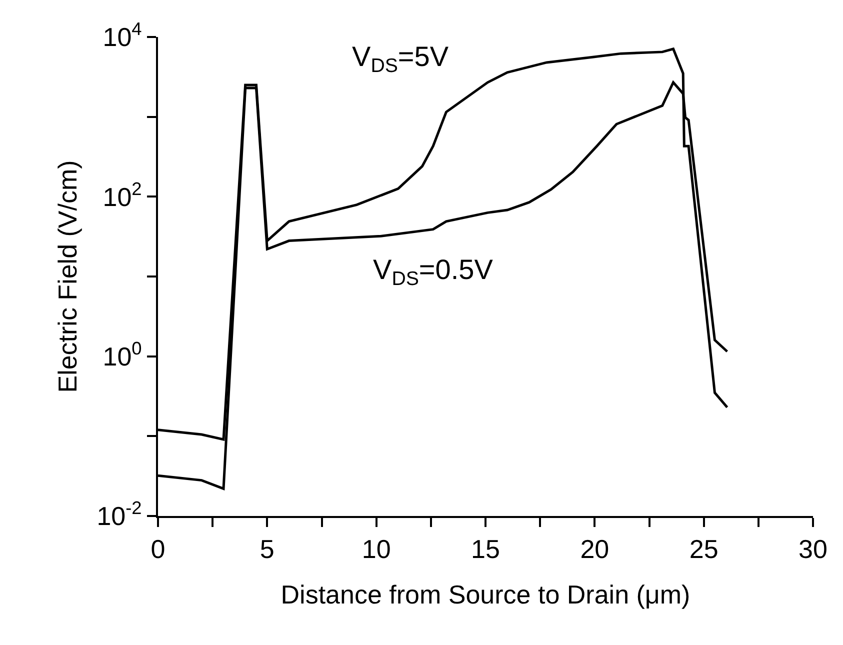 The width and height of the screenshot is (843, 645). Describe the element at coordinates (67, 276) in the screenshot. I see `y-axis-title: Electric Field (V/cm)` at that location.